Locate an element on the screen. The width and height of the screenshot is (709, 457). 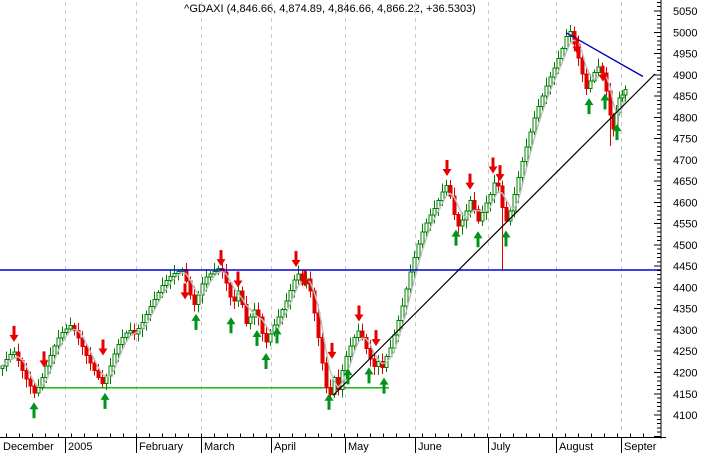
price-tick-label: 4900 is located at coordinates (685, 76).